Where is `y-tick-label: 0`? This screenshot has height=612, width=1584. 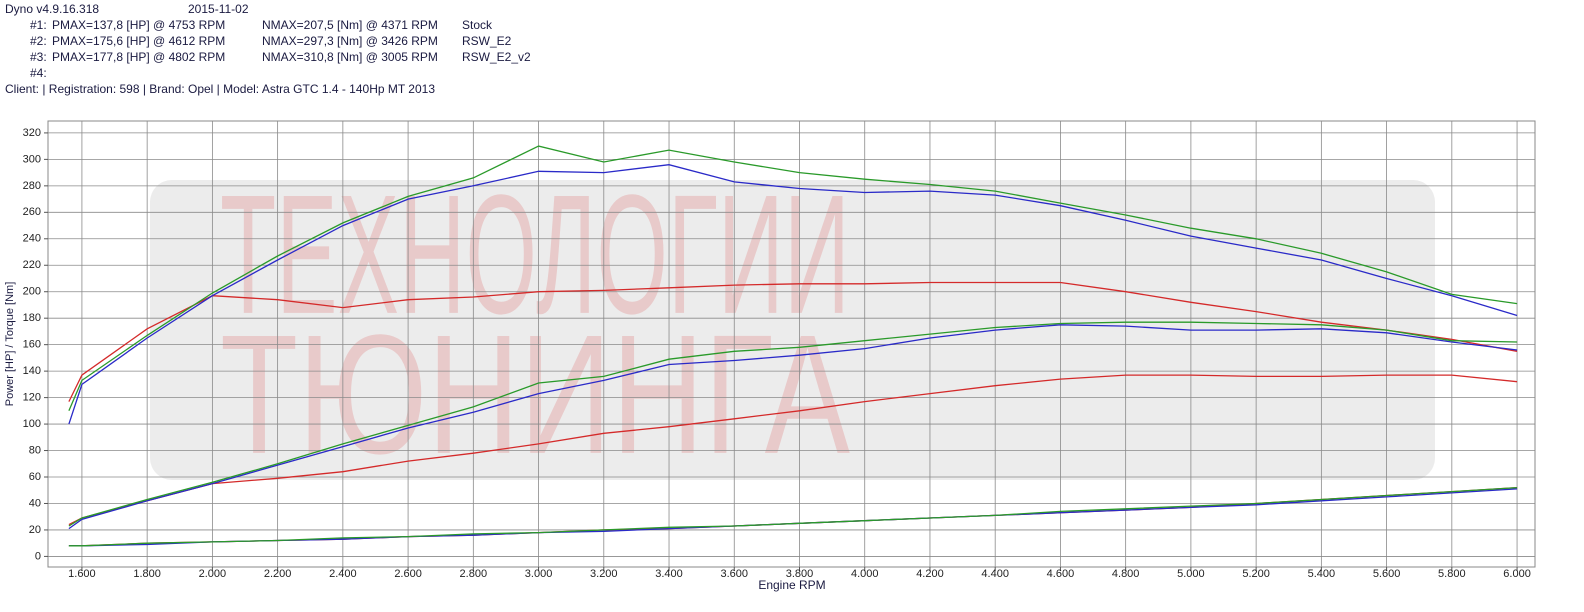 y-tick-label: 0 is located at coordinates (38, 556).